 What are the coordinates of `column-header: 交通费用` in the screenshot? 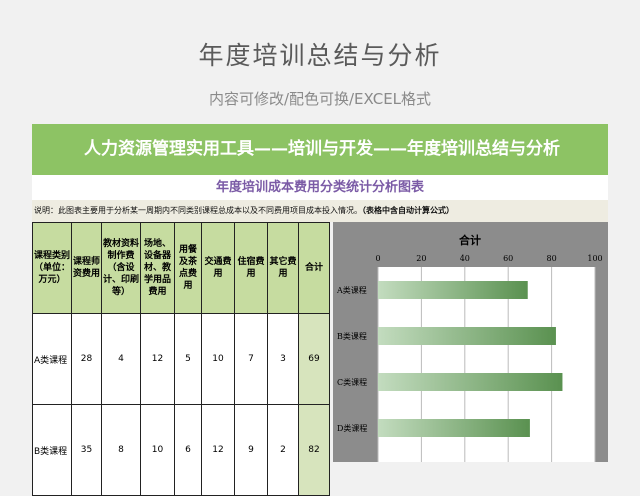 It's located at (218, 268).